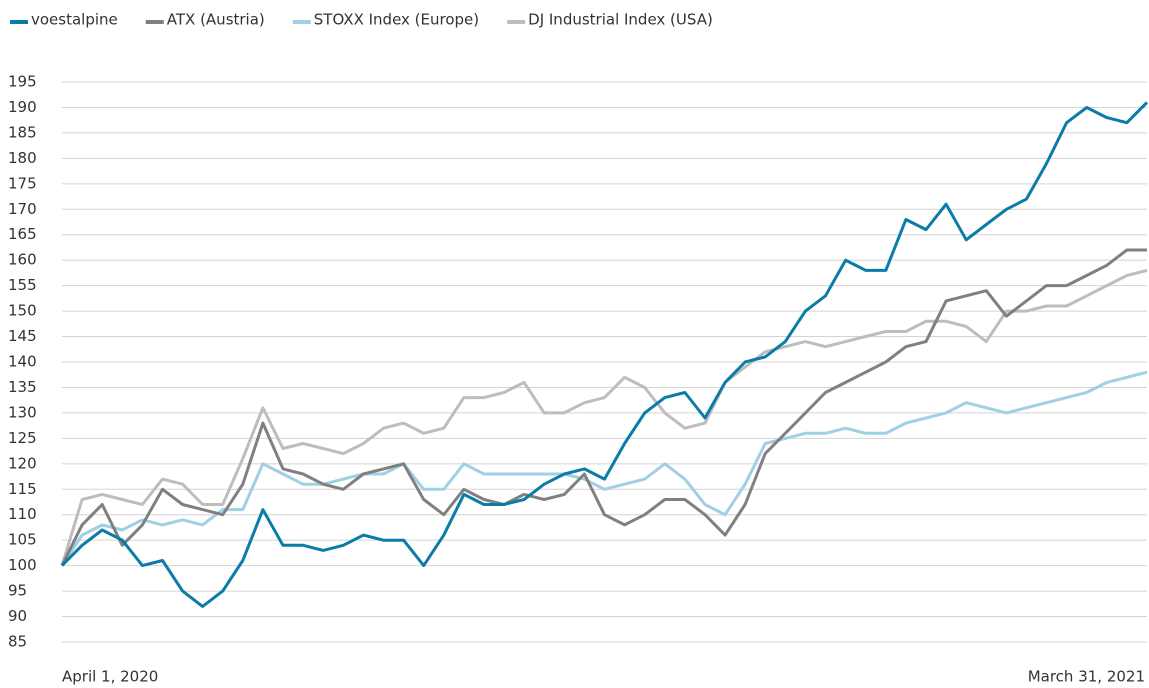 The width and height of the screenshot is (1149, 688). Describe the element at coordinates (22, 107) in the screenshot. I see `y-tick-label: 190` at that location.